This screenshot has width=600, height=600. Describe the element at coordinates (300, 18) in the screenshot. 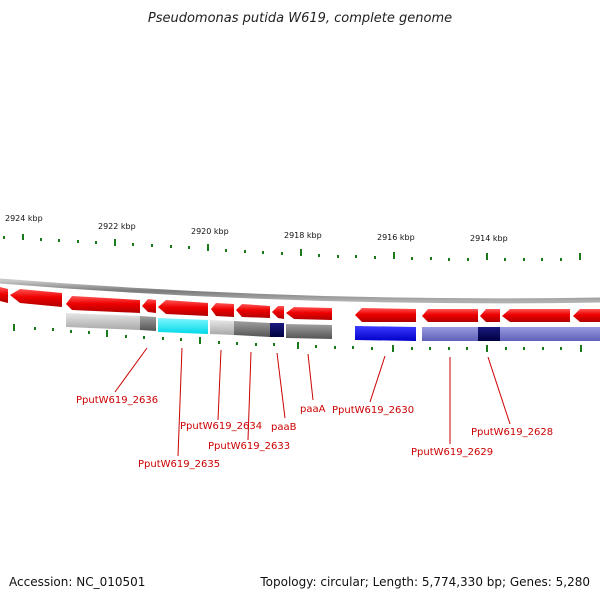

I see `map-title: Pseudomonas putida W619, complete genome` at that location.